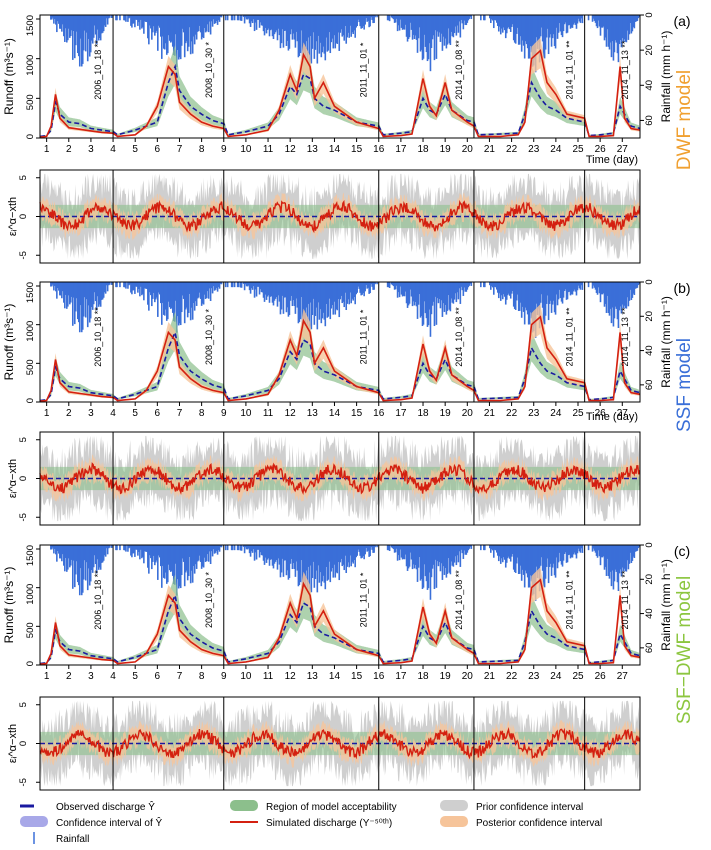  Describe the element at coordinates (335, 149) in the screenshot. I see `x-tick-label: 14` at that location.